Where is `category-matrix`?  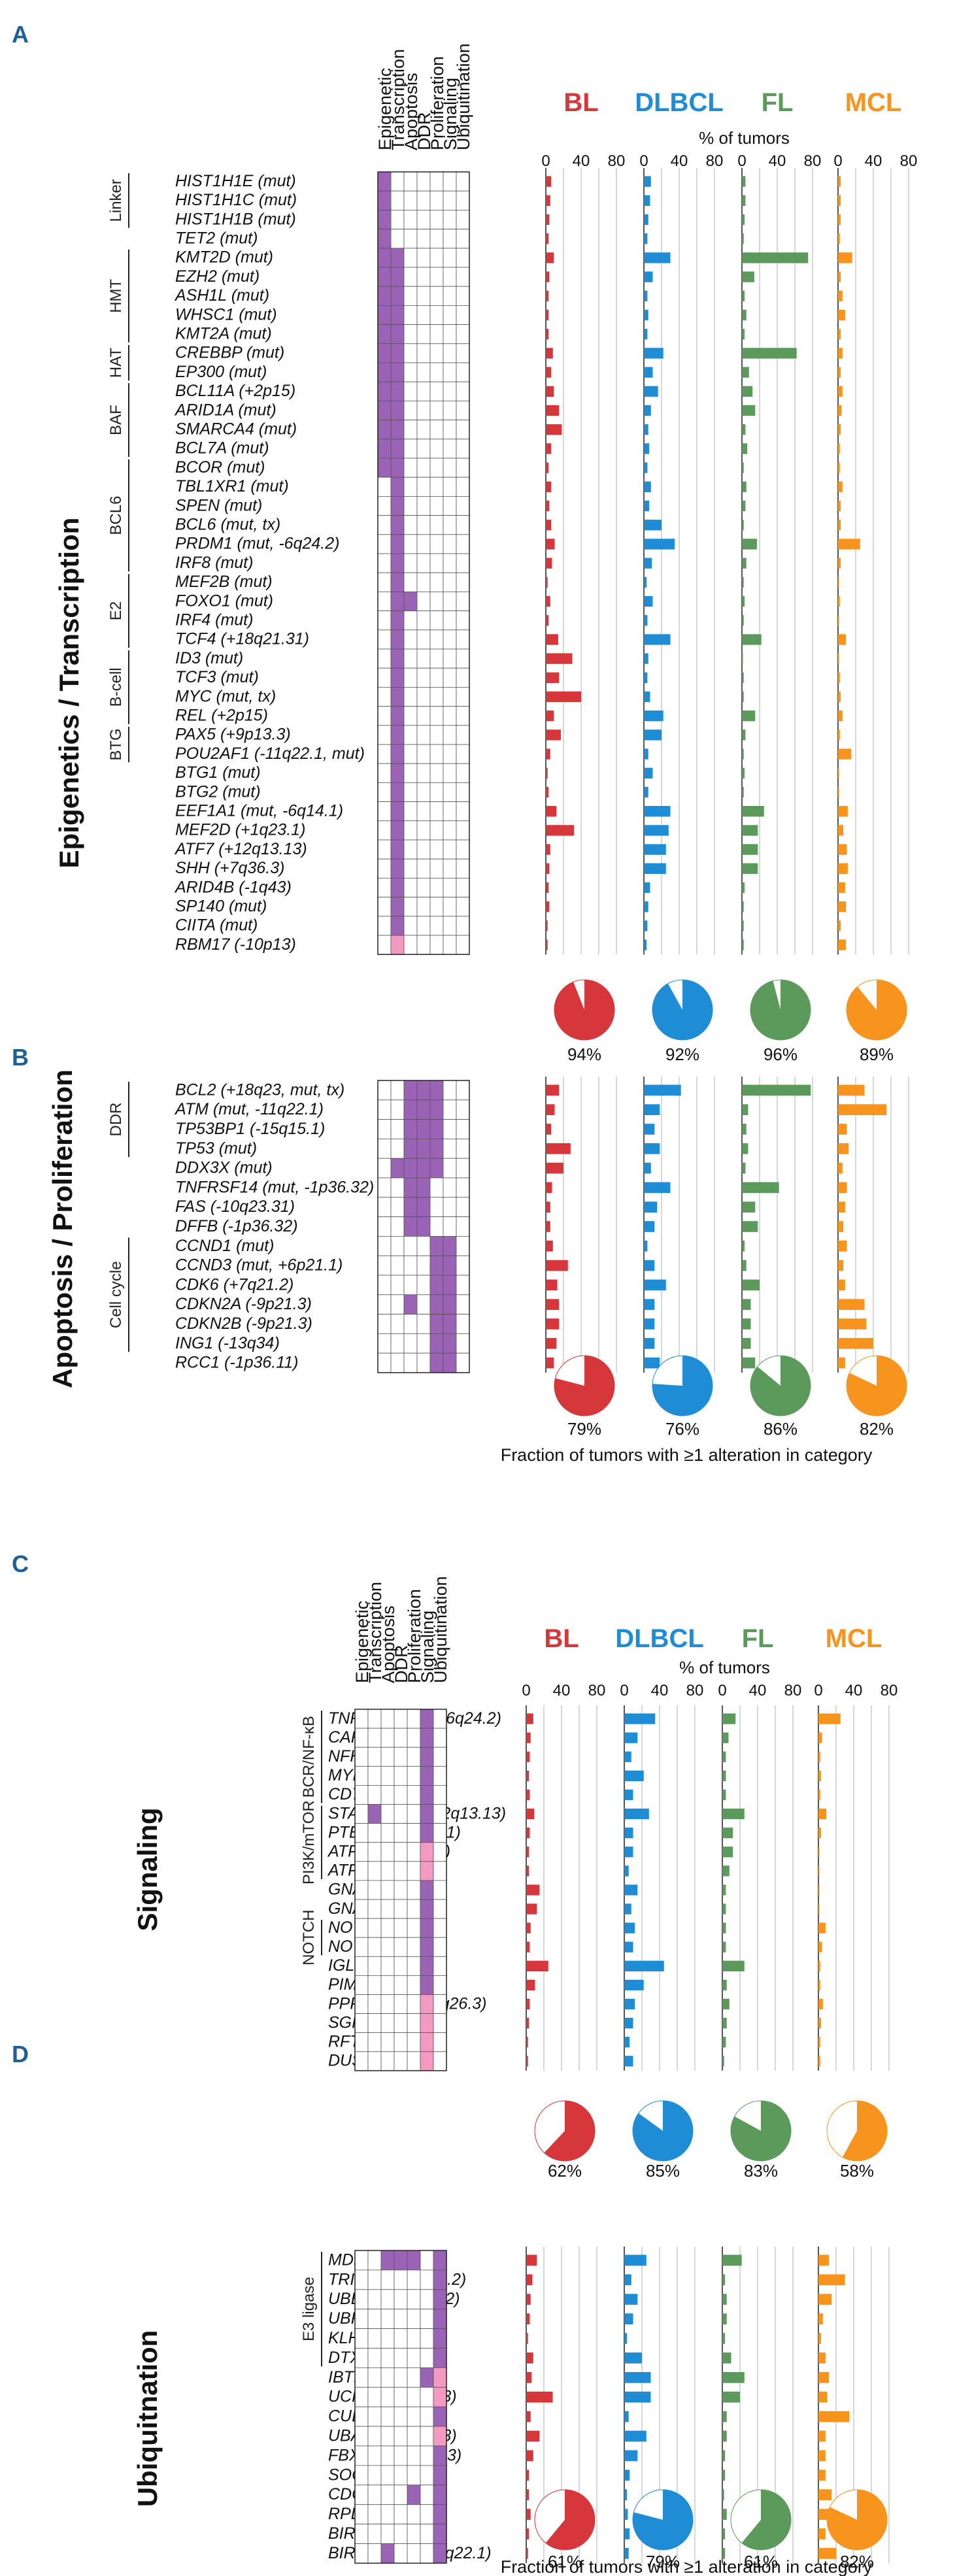
category-matrix is located at coordinates (400, 1890).